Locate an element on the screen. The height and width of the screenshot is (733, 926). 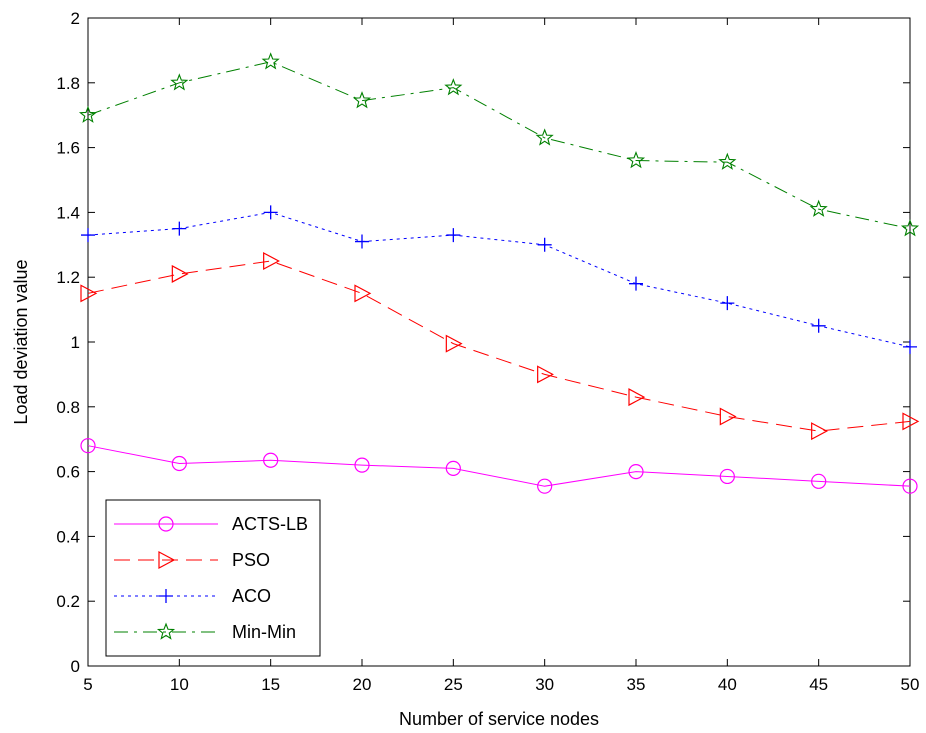
legend-label: Min-Min is located at coordinates (264, 632).